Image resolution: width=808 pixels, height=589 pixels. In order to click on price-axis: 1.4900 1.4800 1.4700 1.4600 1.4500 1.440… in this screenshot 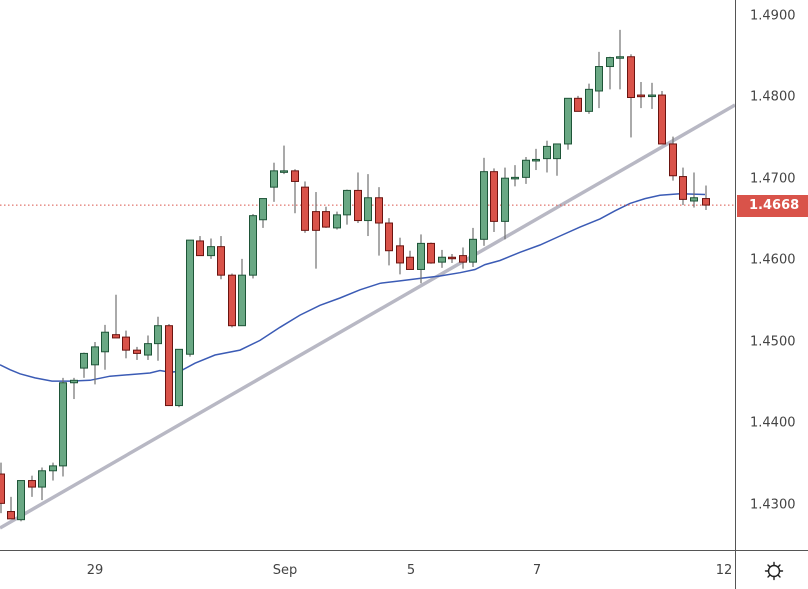, I will do `click(771, 275)`.